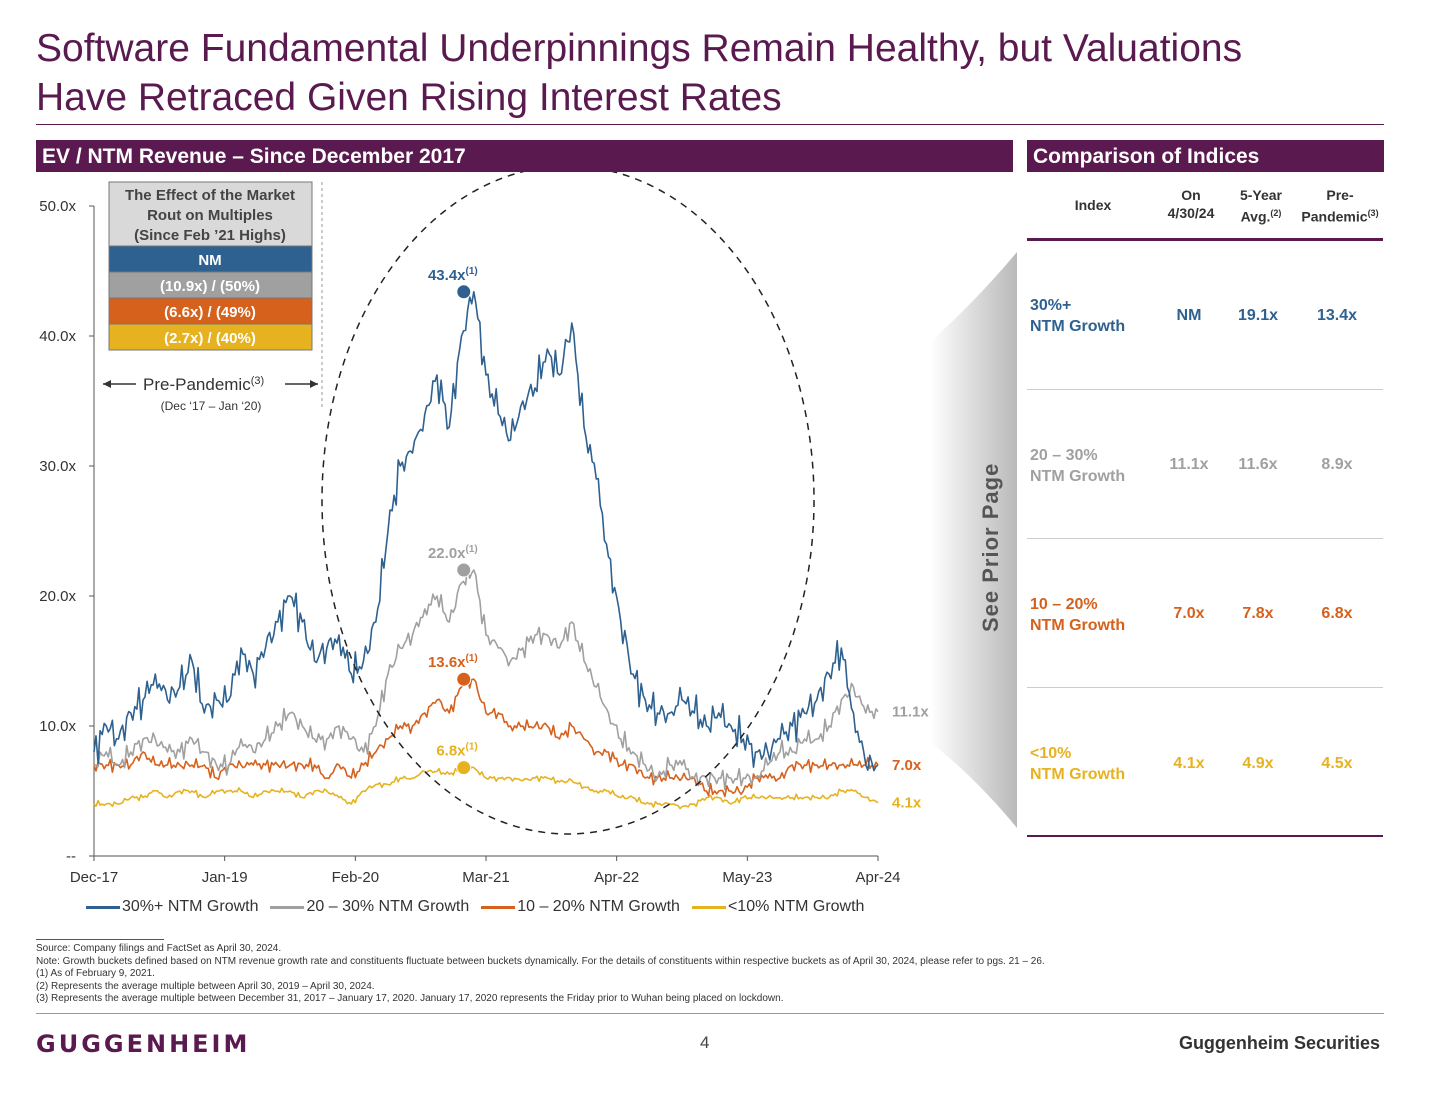 The width and height of the screenshot is (1456, 1101). What do you see at coordinates (95, 973) in the screenshot?
I see `footnote-1: (1) As of February 9, 2021.` at bounding box center [95, 973].